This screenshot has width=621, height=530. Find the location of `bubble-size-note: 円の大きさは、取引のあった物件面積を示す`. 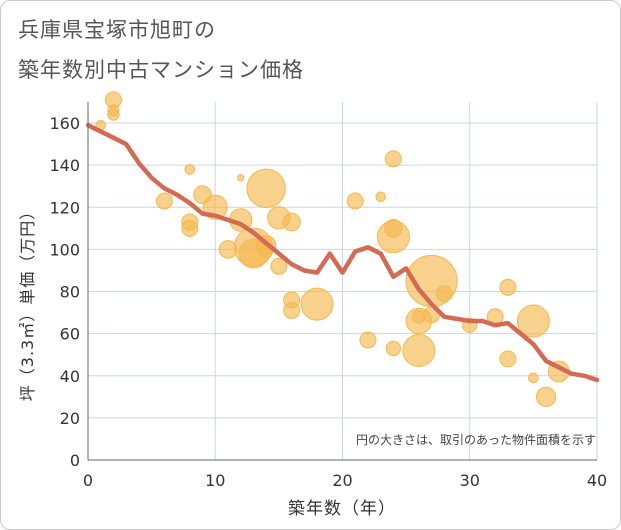

bubble-size-note: 円の大きさは、取引のあった物件面積を示す is located at coordinates (476, 439).